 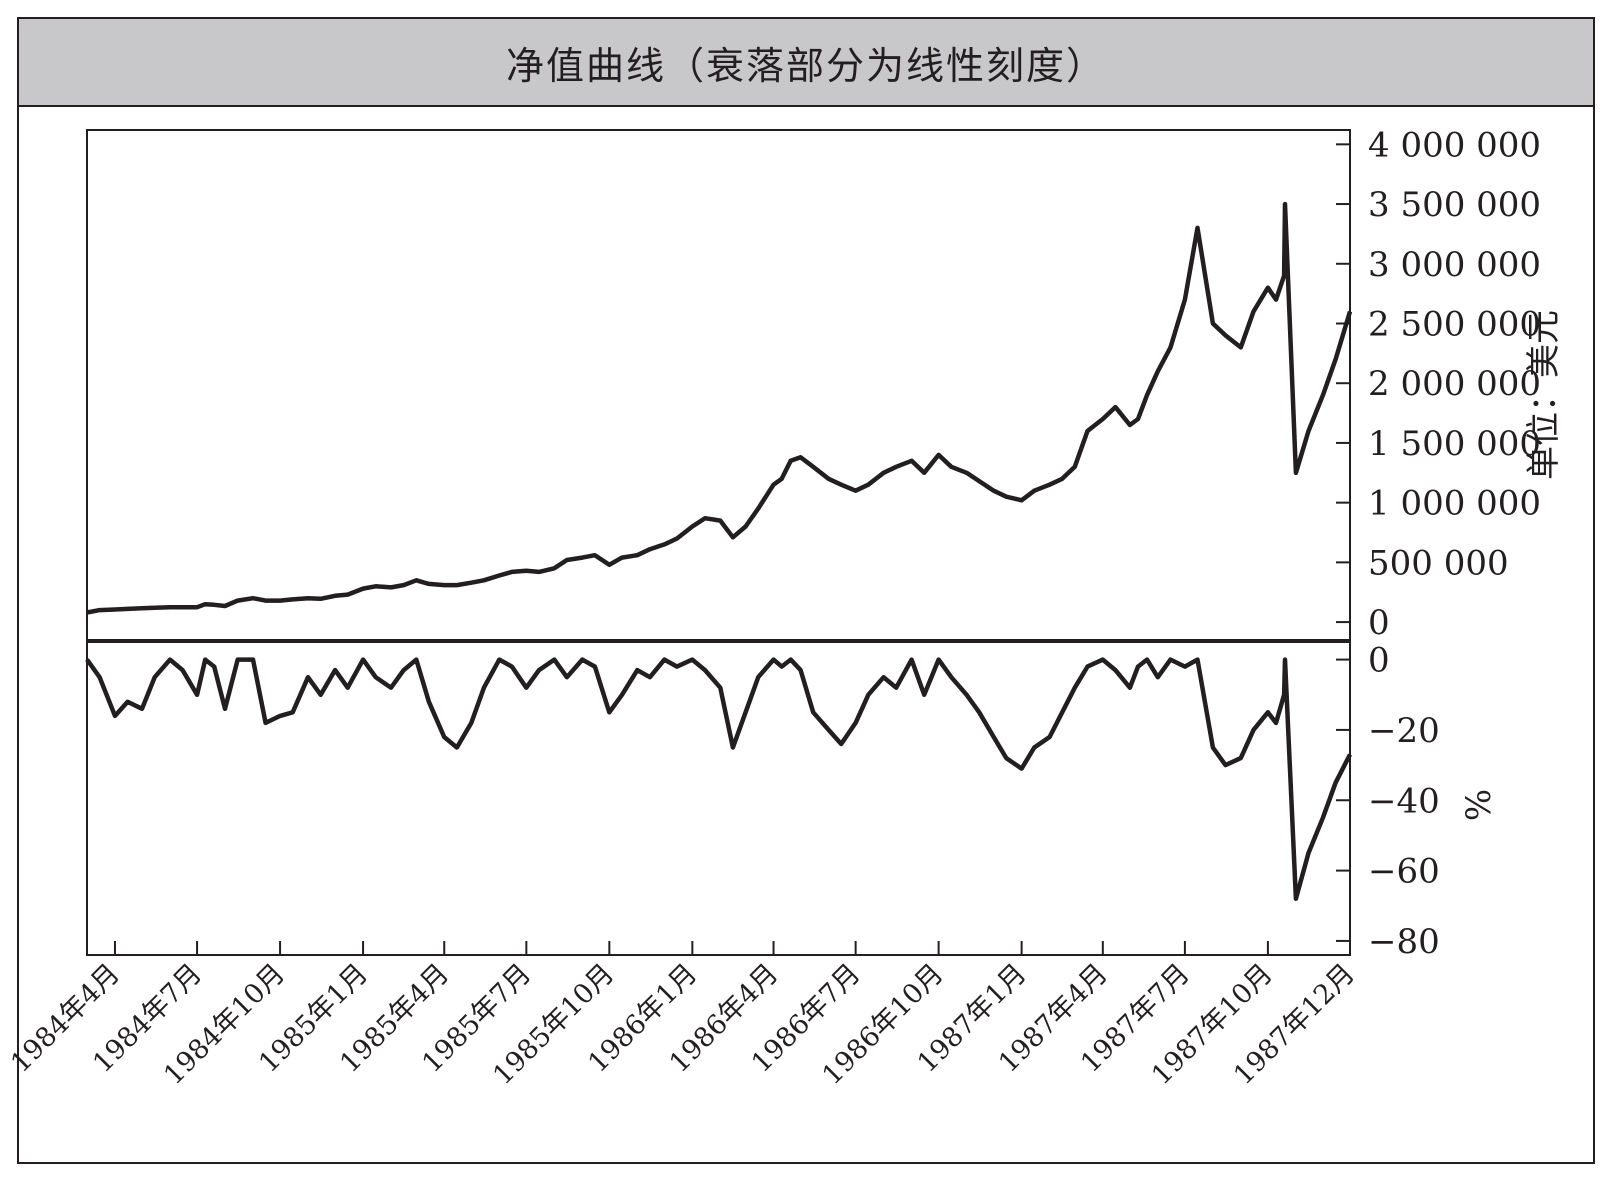 What do you see at coordinates (1454, 504) in the screenshot?
I see `equity-y-tick-label: 1 000 000` at bounding box center [1454, 504].